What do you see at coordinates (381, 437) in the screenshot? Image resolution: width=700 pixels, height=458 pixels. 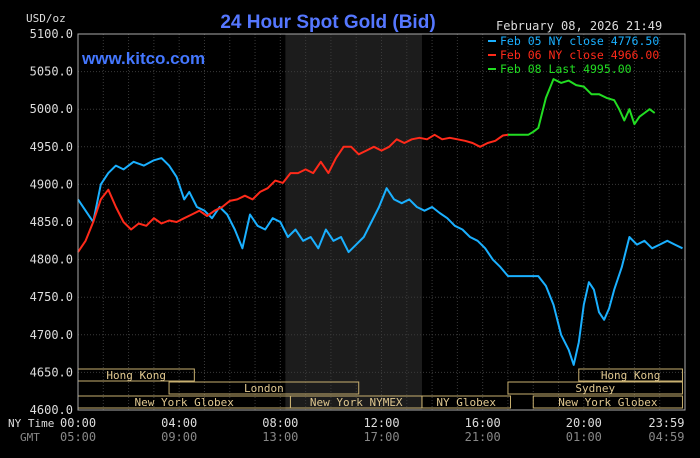 I see `x-tick-label-gmt: 17:00` at bounding box center [381, 437].